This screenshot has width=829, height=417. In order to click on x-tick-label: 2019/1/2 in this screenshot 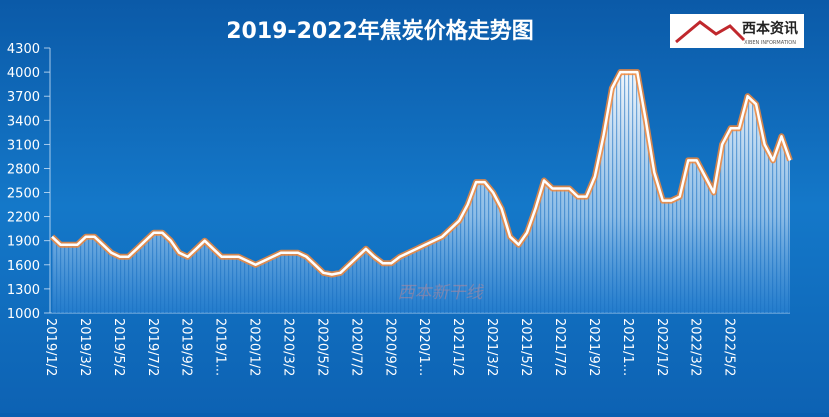, I will do `click(50, 347)`.